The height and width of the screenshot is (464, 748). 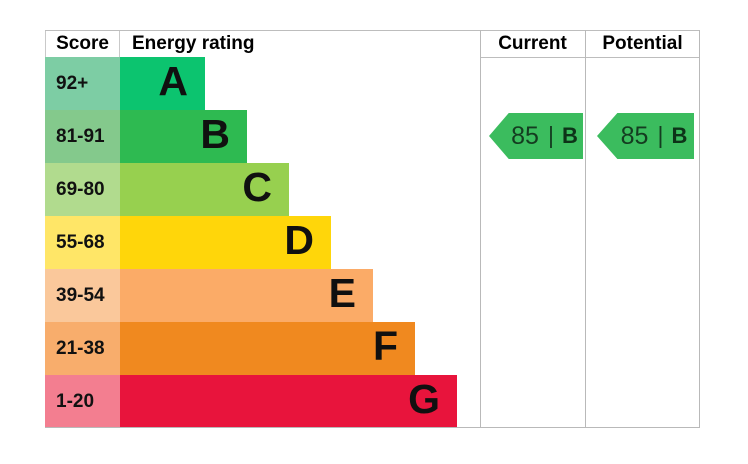 What do you see at coordinates (183, 136) in the screenshot?
I see `band-bar-b: B` at bounding box center [183, 136].